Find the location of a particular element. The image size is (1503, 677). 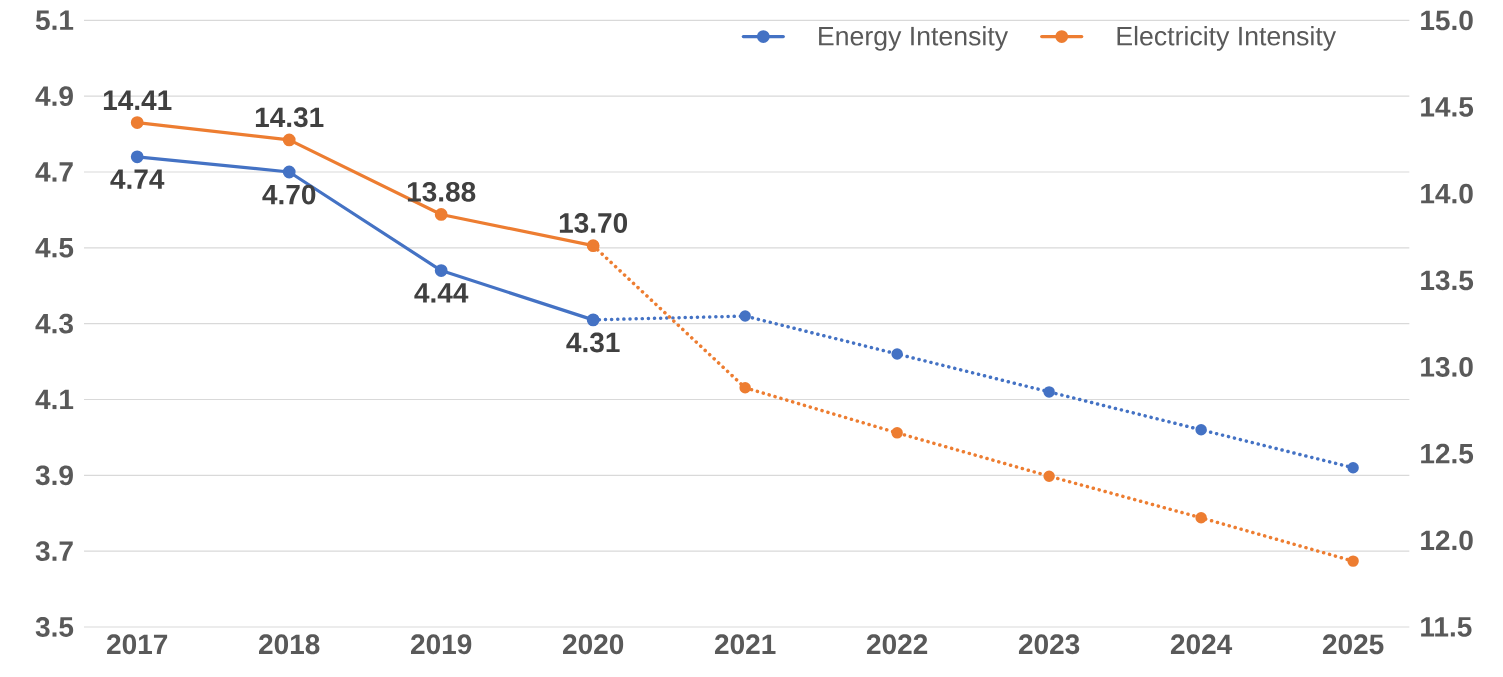

data-label: 13.70 is located at coordinates (593, 223).